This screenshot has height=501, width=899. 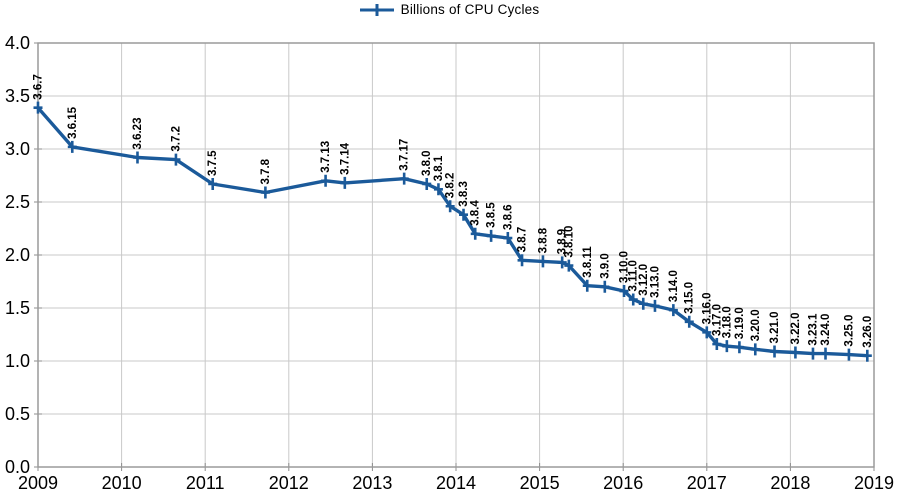 I want to click on y-axis-tick-label: 0.5, so click(x=17, y=414).